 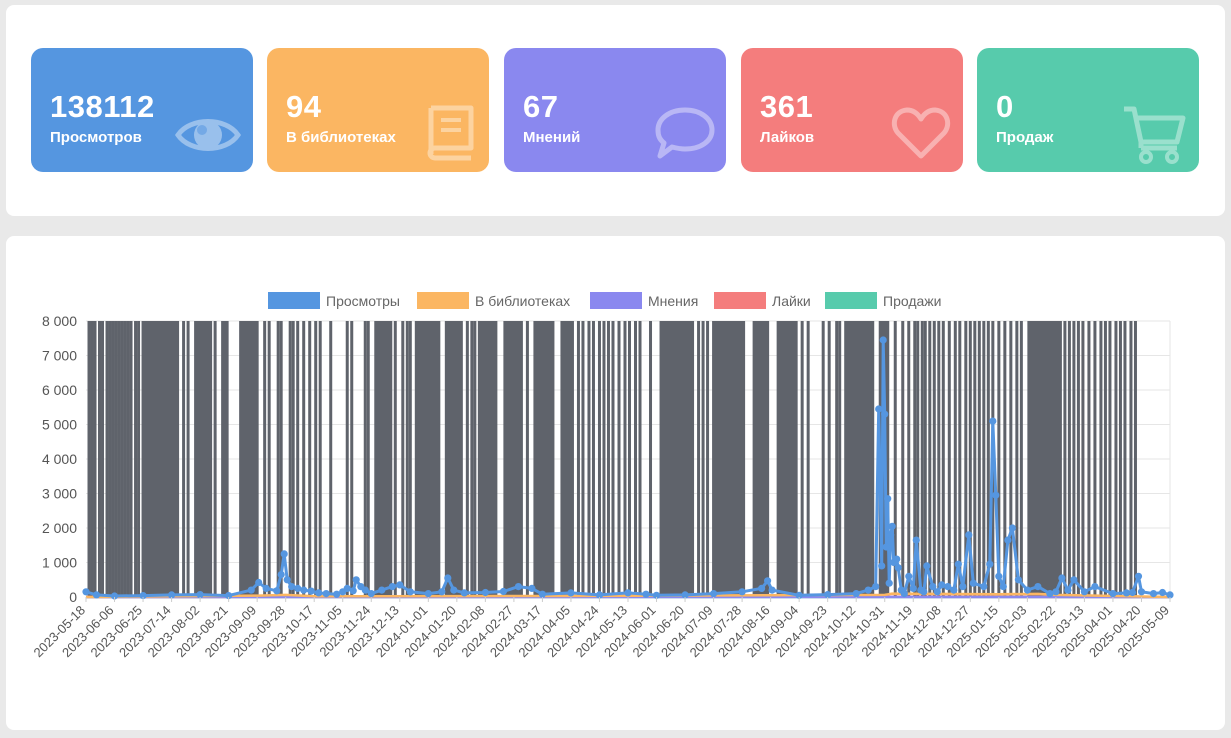 I want to click on stat-label: Просмотров, so click(x=96, y=137).